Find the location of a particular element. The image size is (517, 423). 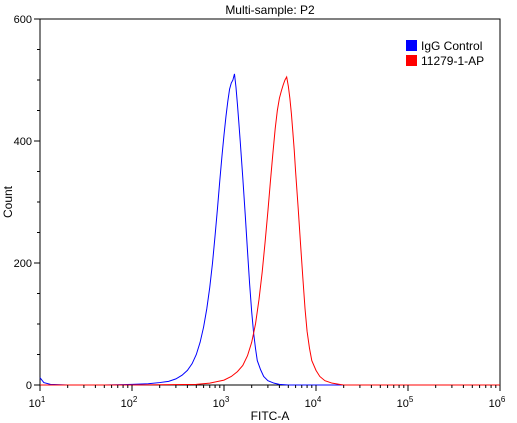

legend-label: IgG Control is located at coordinates (451, 46).